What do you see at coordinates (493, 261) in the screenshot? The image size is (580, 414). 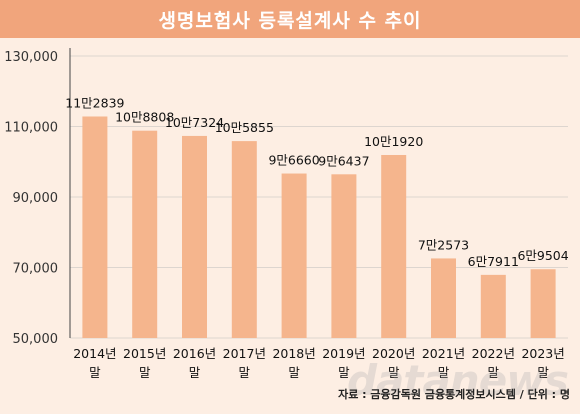 I see `data-label: 6만7911` at bounding box center [493, 261].